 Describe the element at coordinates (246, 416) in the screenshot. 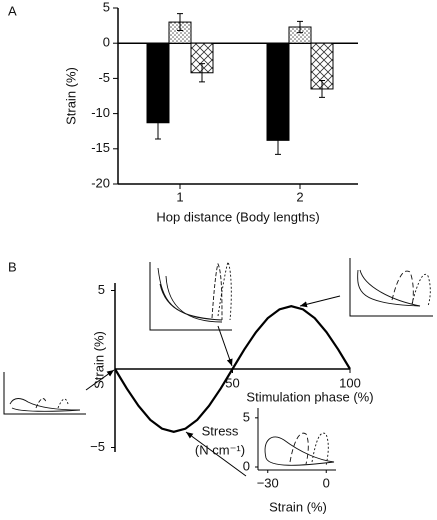

I see `inset-y-tick-label: 5` at that location.